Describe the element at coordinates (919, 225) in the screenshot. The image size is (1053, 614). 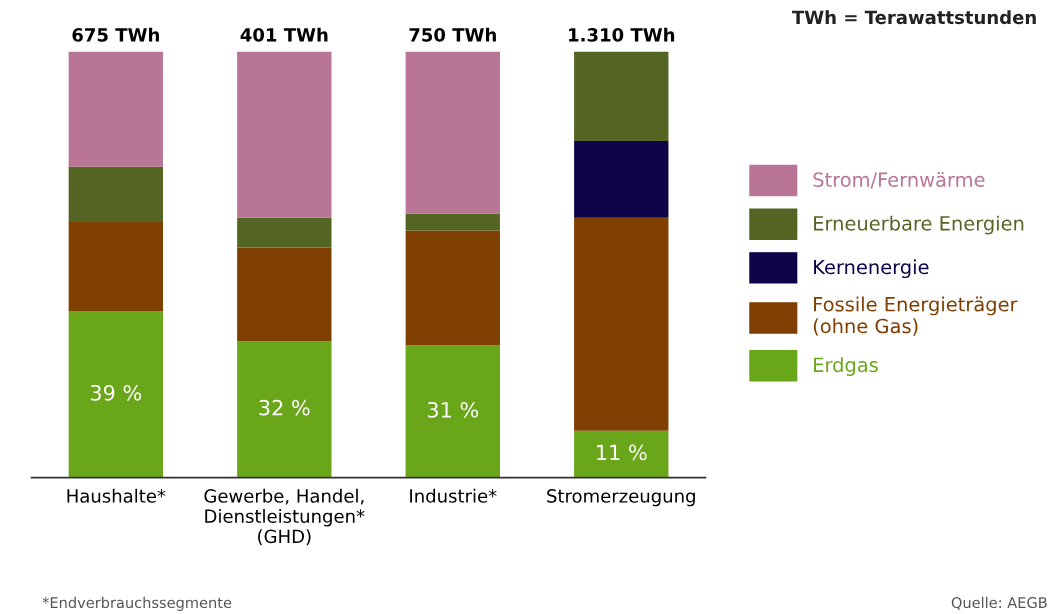
I see `legend-label: Erneuerbare Energien` at that location.